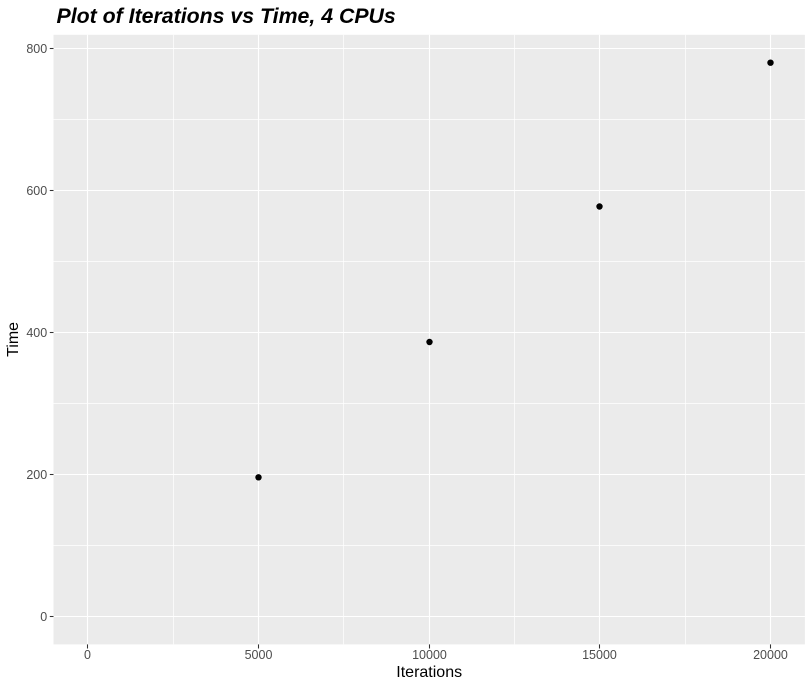 This screenshot has height=690, width=812. Describe the element at coordinates (36, 49) in the screenshot. I see `svg-text: 800` at that location.